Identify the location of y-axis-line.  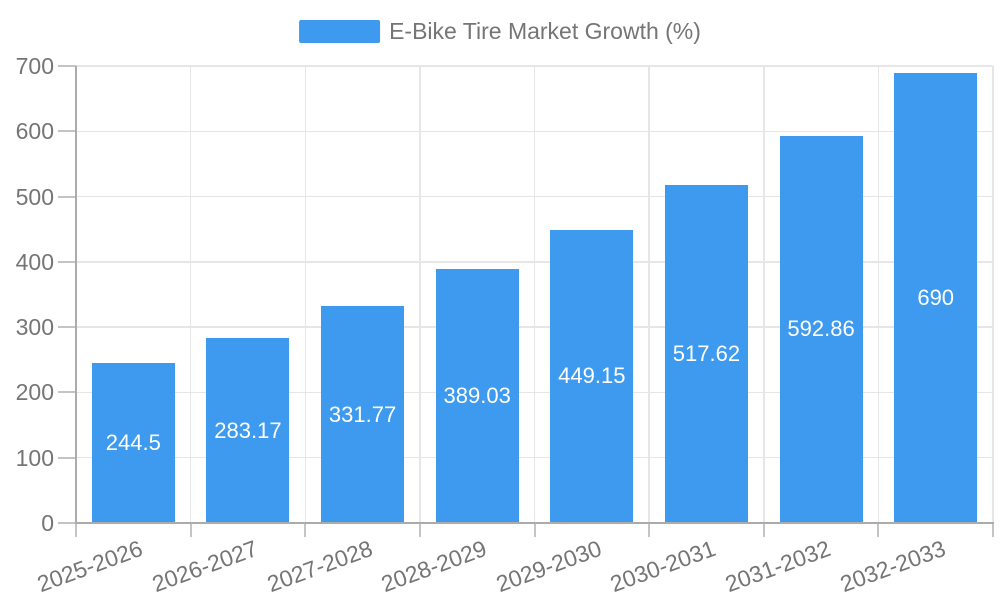
(76, 295).